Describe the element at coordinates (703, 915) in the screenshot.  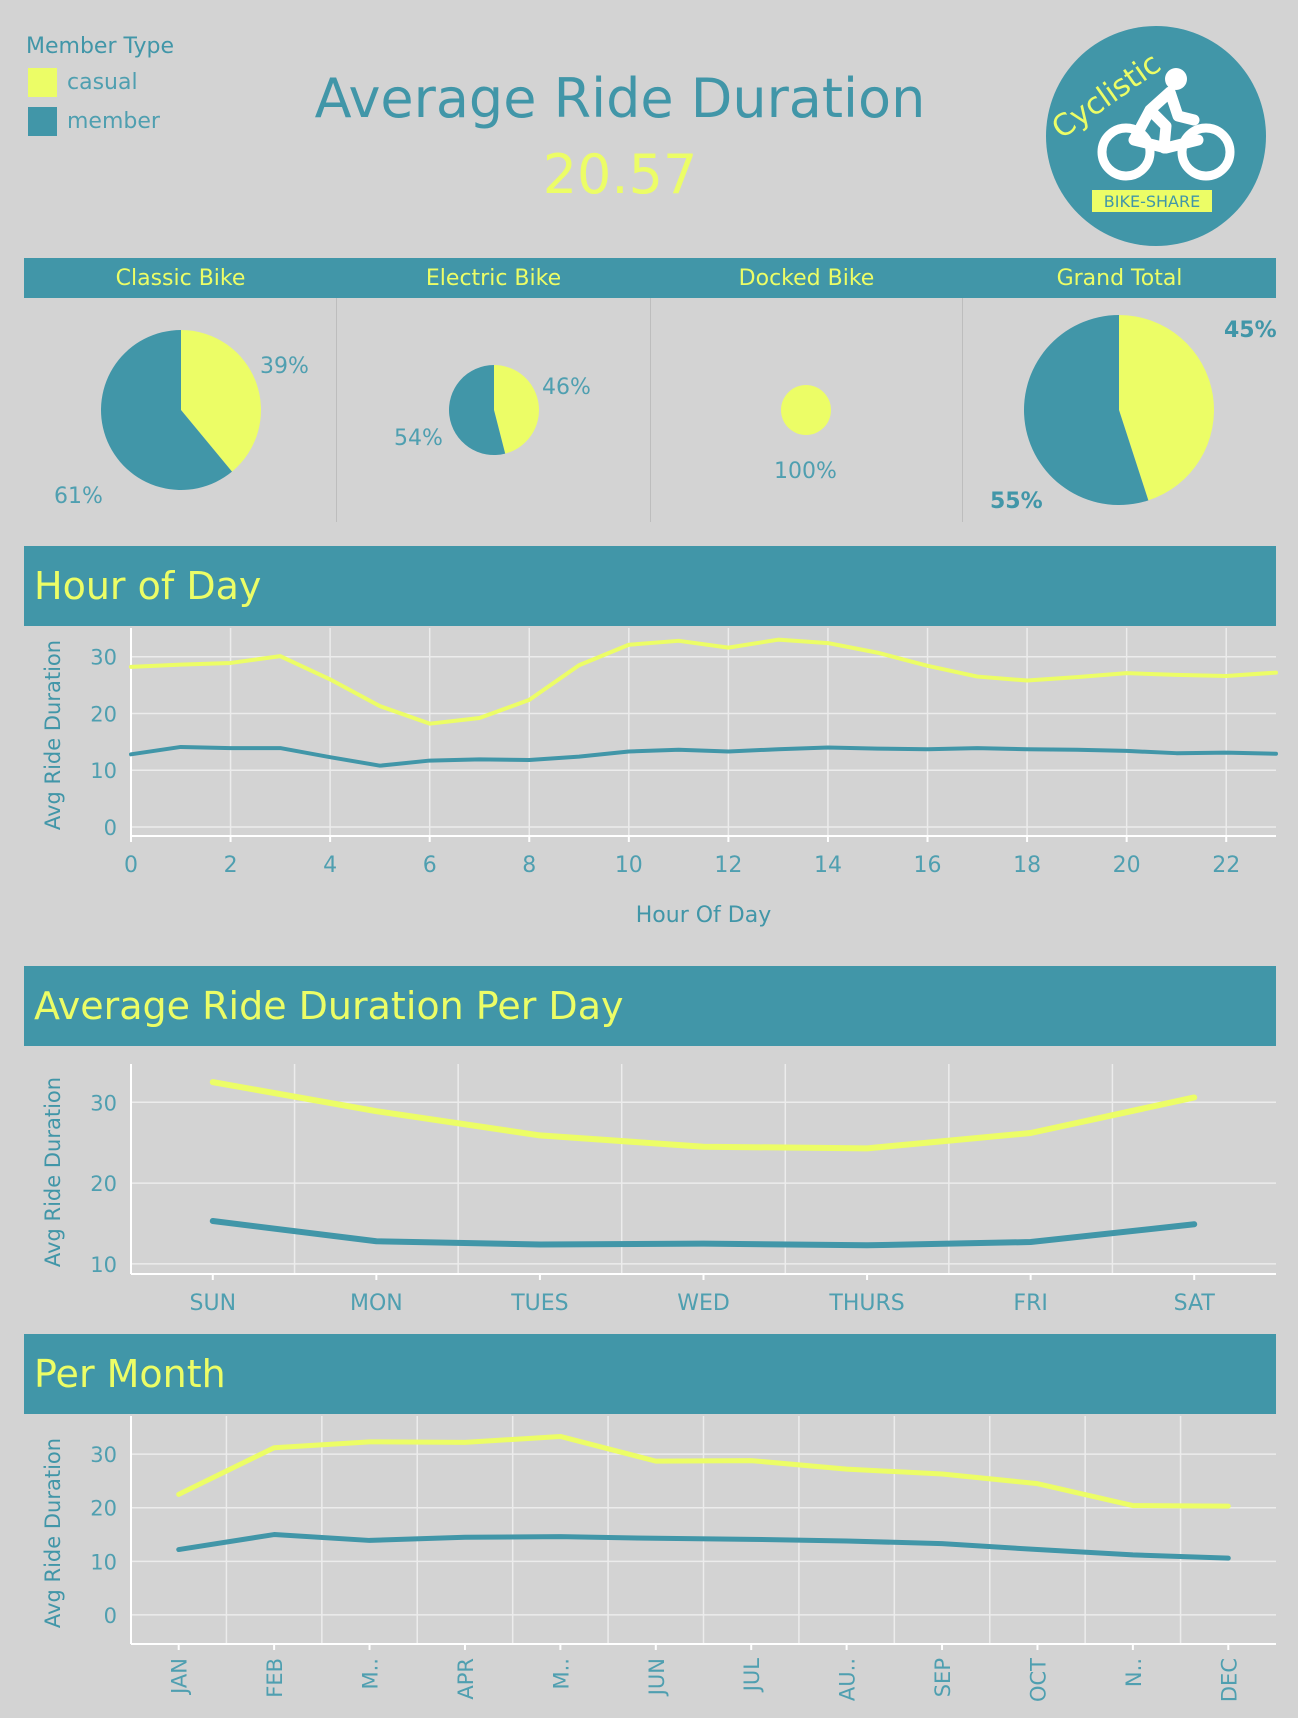
I see `x-axis-label: Hour Of Day` at that location.